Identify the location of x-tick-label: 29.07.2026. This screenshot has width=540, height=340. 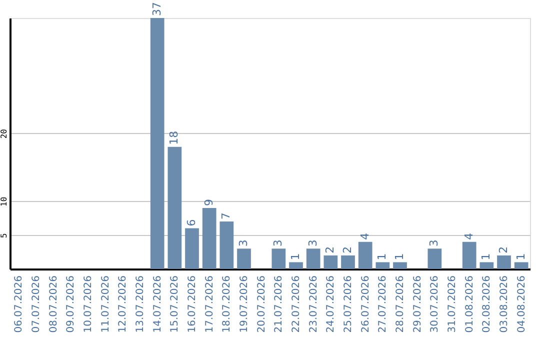
(418, 304).